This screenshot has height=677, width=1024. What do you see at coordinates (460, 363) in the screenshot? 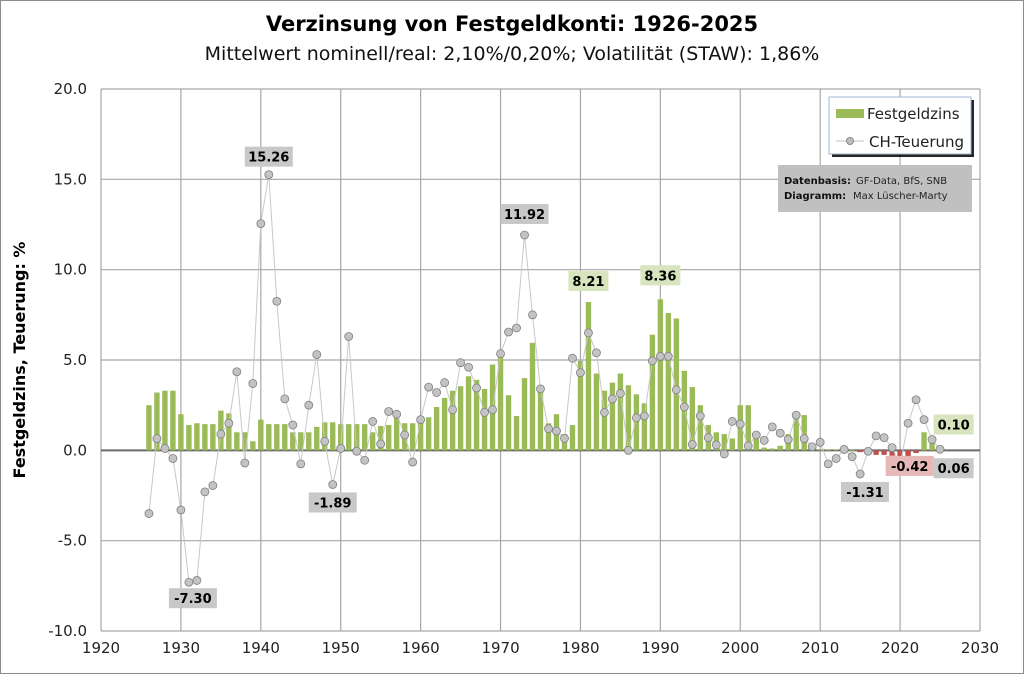
I see `point-1965` at bounding box center [460, 363].